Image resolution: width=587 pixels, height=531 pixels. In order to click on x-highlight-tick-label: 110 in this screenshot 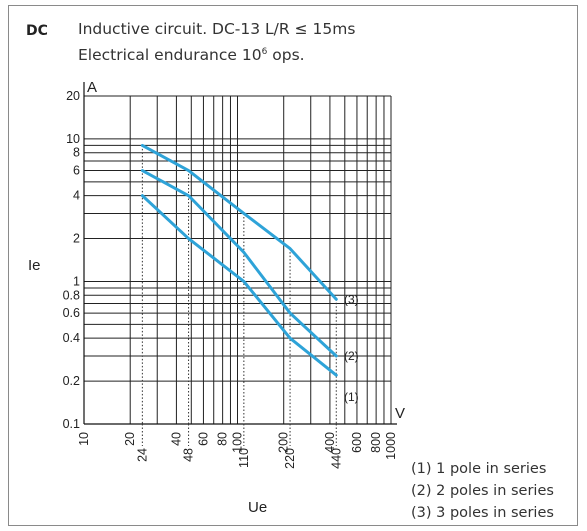, I will do `click(244, 458)`.